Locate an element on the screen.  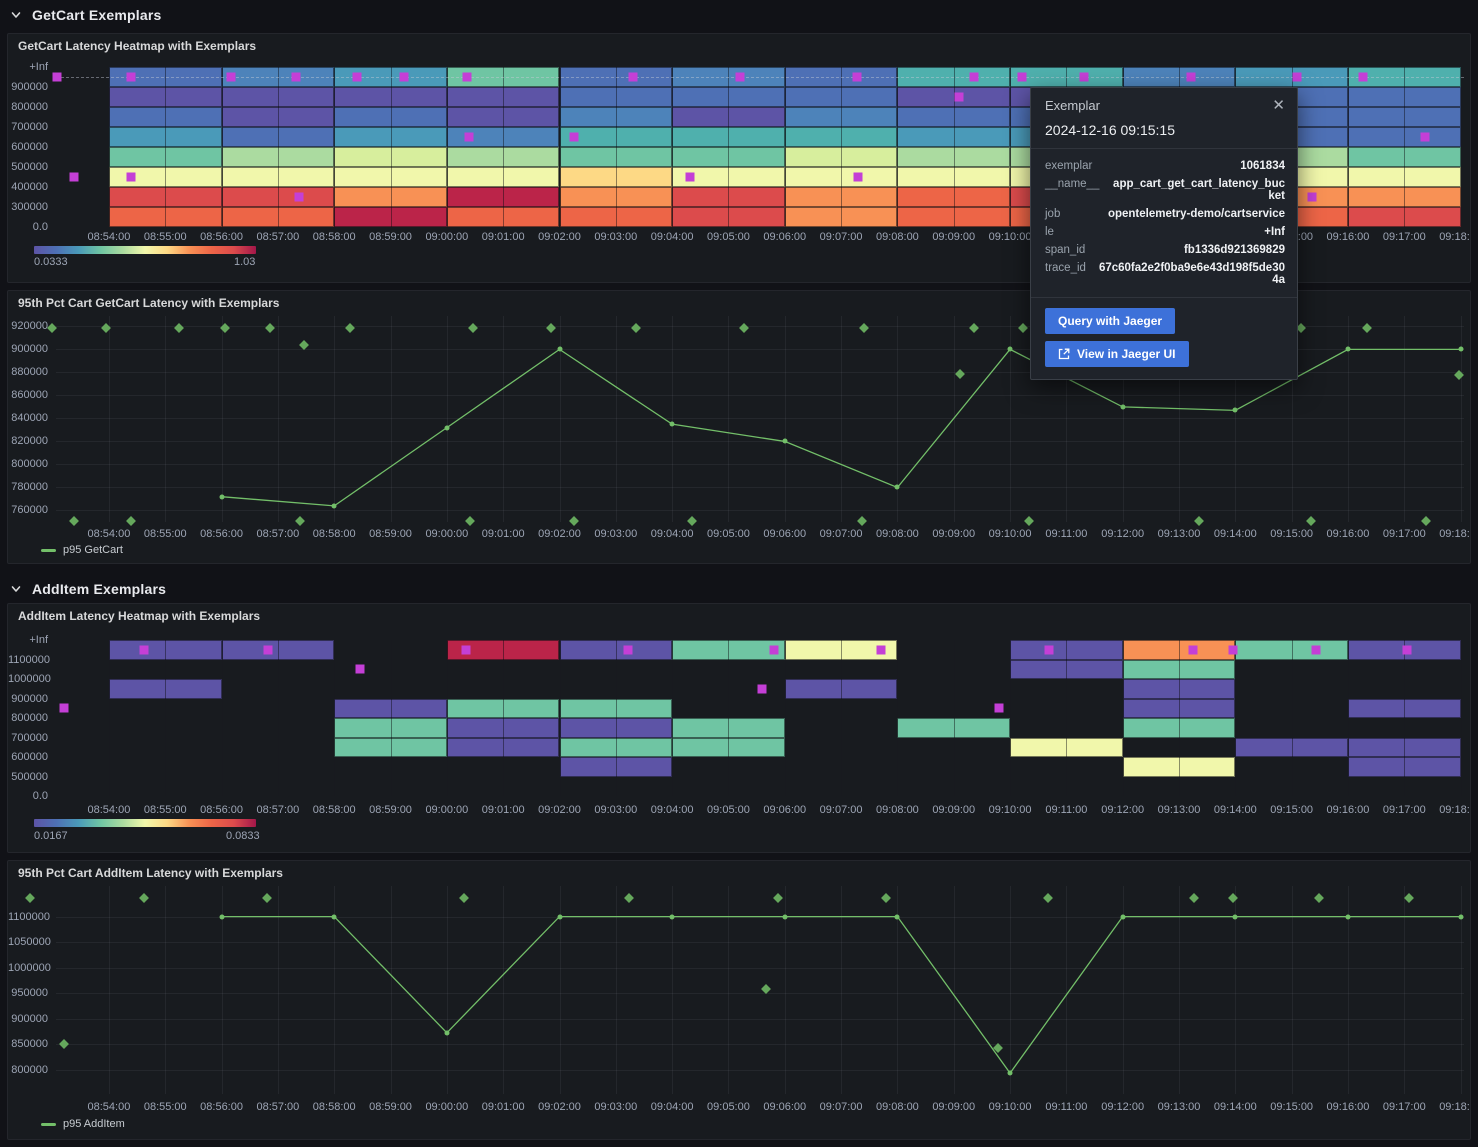
y-tick-label: 860000 is located at coordinates (29, 395).